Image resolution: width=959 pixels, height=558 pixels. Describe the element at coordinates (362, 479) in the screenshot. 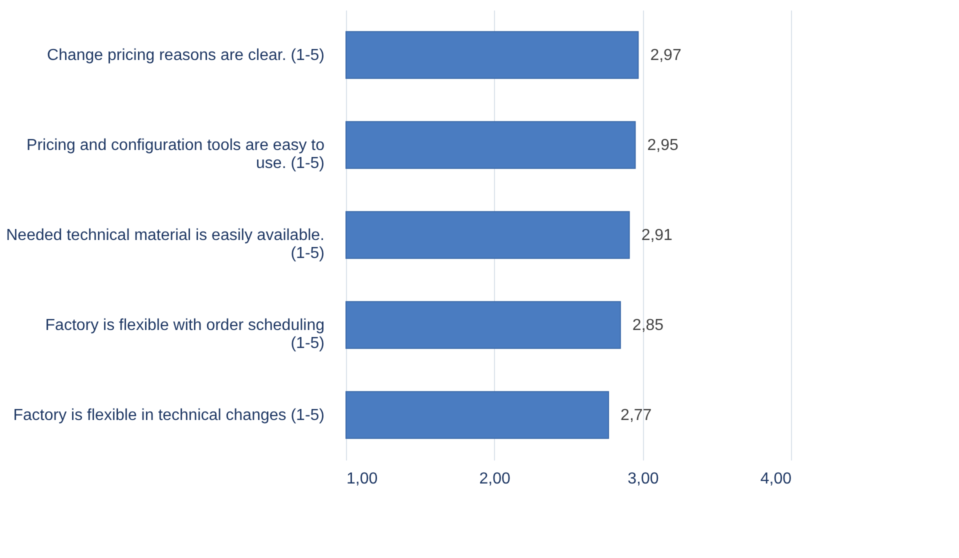

I see `x-tick-label: 1,00` at that location.